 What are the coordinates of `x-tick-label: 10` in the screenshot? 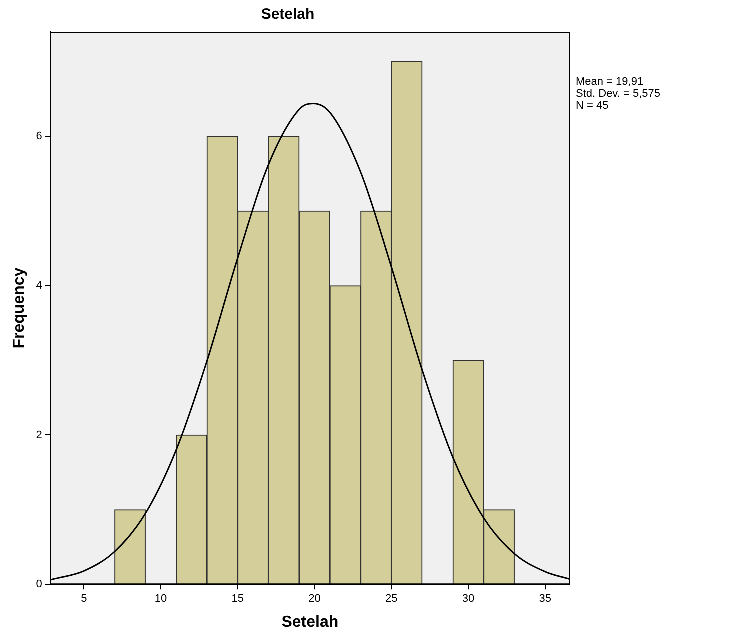 It's located at (161, 599).